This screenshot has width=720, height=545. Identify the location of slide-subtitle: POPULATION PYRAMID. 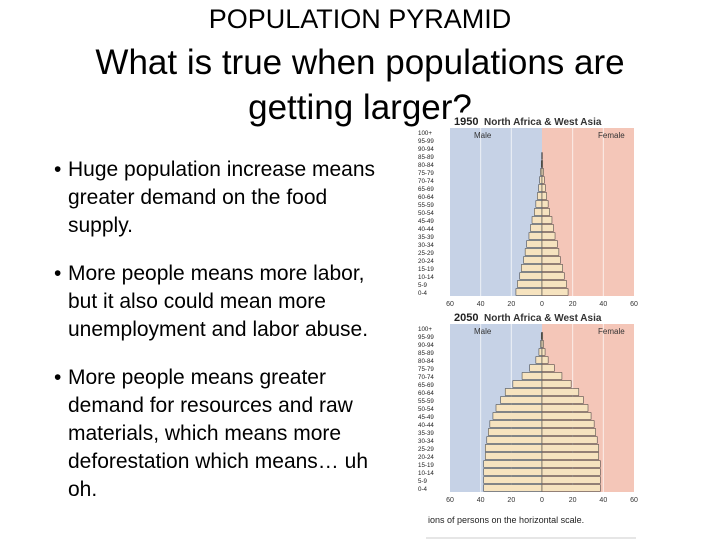
(360, 19).